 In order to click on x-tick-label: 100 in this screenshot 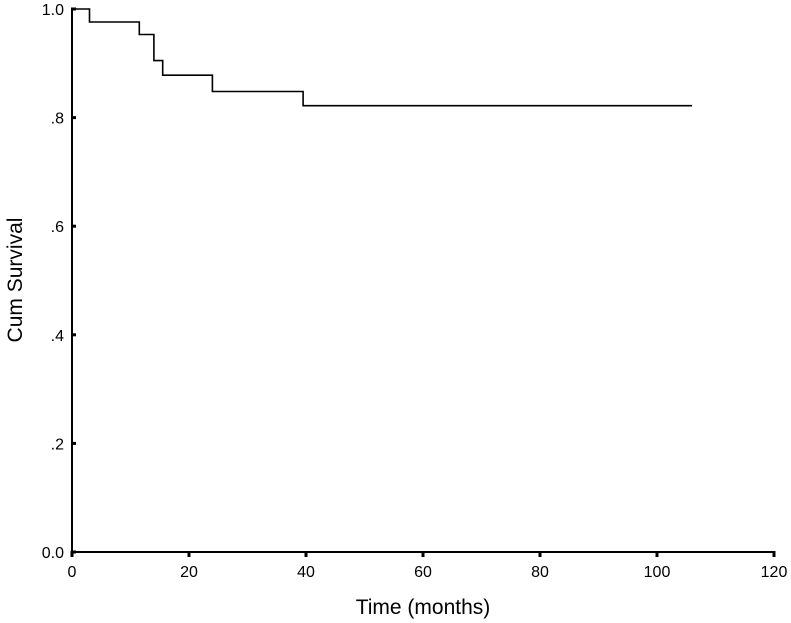, I will do `click(657, 572)`.